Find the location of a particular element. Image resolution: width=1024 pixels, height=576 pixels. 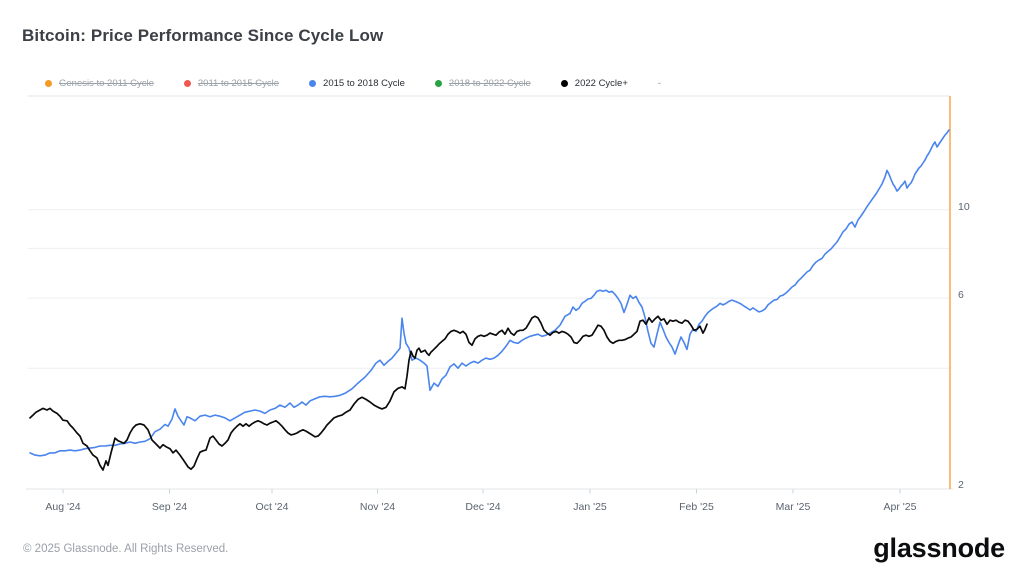

copyright-text: © 2025 Glassnode. All Rights Reserved. is located at coordinates (126, 549).